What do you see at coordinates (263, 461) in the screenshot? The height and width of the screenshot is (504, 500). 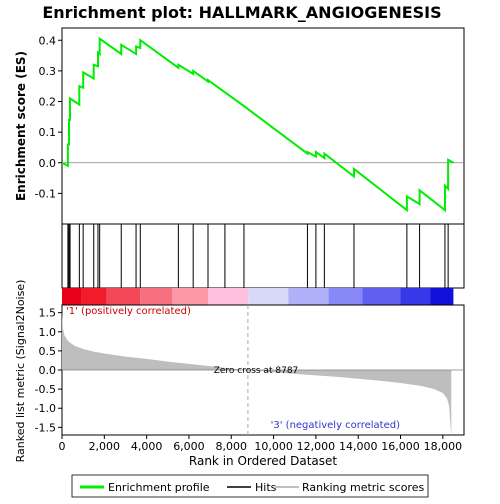 I see `xlabel: Rank in Ordered Dataset` at bounding box center [263, 461].